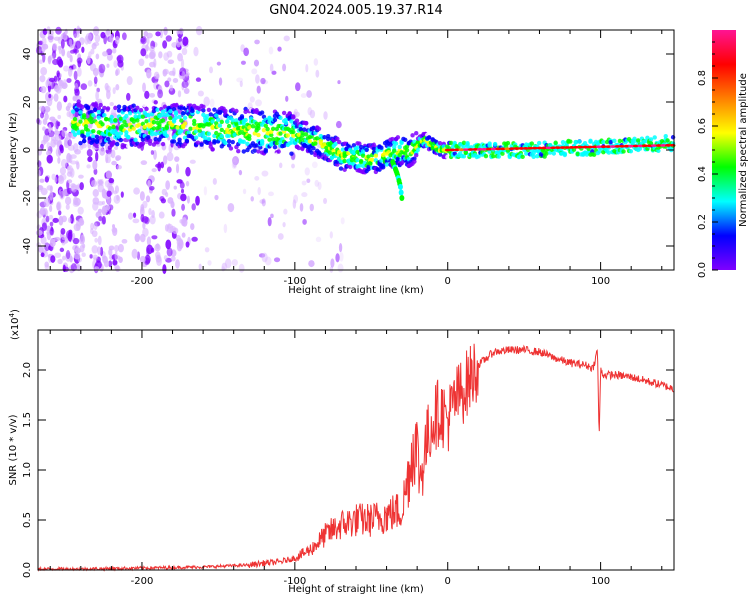  I want to click on figure-title: GN04.2024.005.19.37.R14, so click(356, 10).